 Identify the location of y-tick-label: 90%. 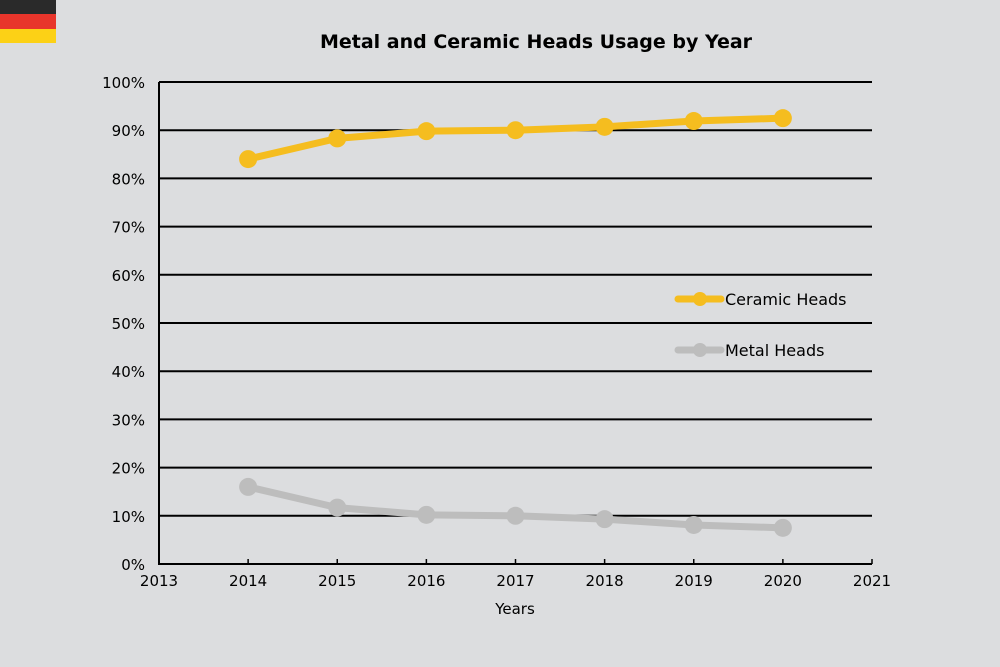
(128, 131).